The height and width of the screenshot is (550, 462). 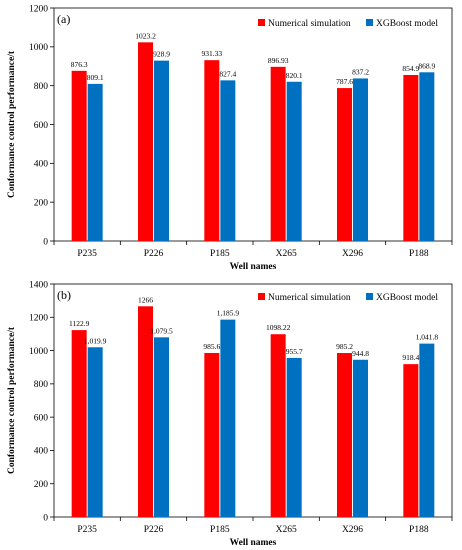 I want to click on data-label: 1,185.9, so click(x=228, y=313).